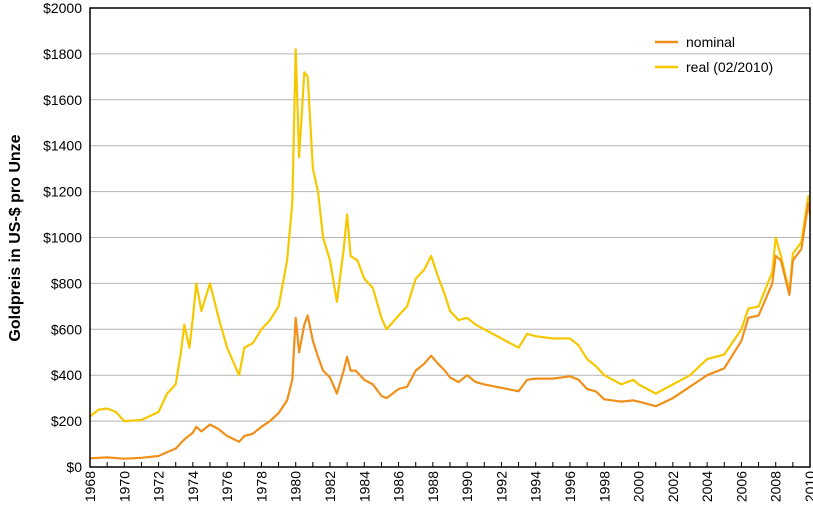 This screenshot has height=517, width=813. I want to click on y-tick-label: $1800, so click(62, 54).